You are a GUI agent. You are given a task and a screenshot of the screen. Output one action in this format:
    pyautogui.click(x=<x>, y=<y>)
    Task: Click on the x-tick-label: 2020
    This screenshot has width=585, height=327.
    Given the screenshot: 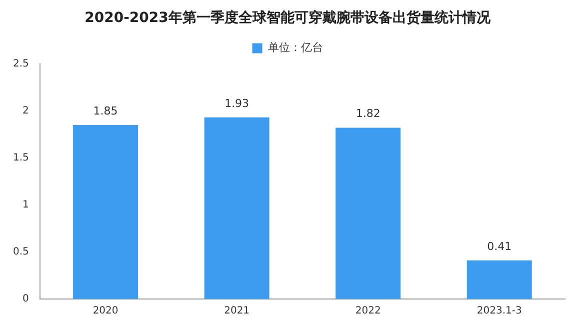 What is the action you would take?
    pyautogui.click(x=105, y=311)
    